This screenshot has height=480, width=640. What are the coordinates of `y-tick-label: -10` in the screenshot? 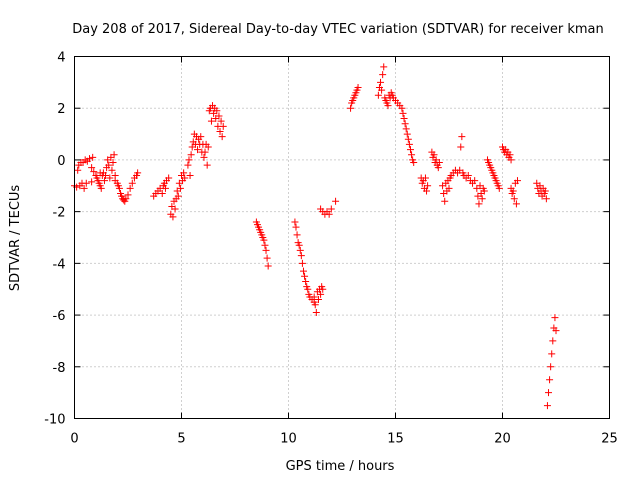 It's located at (54, 420).